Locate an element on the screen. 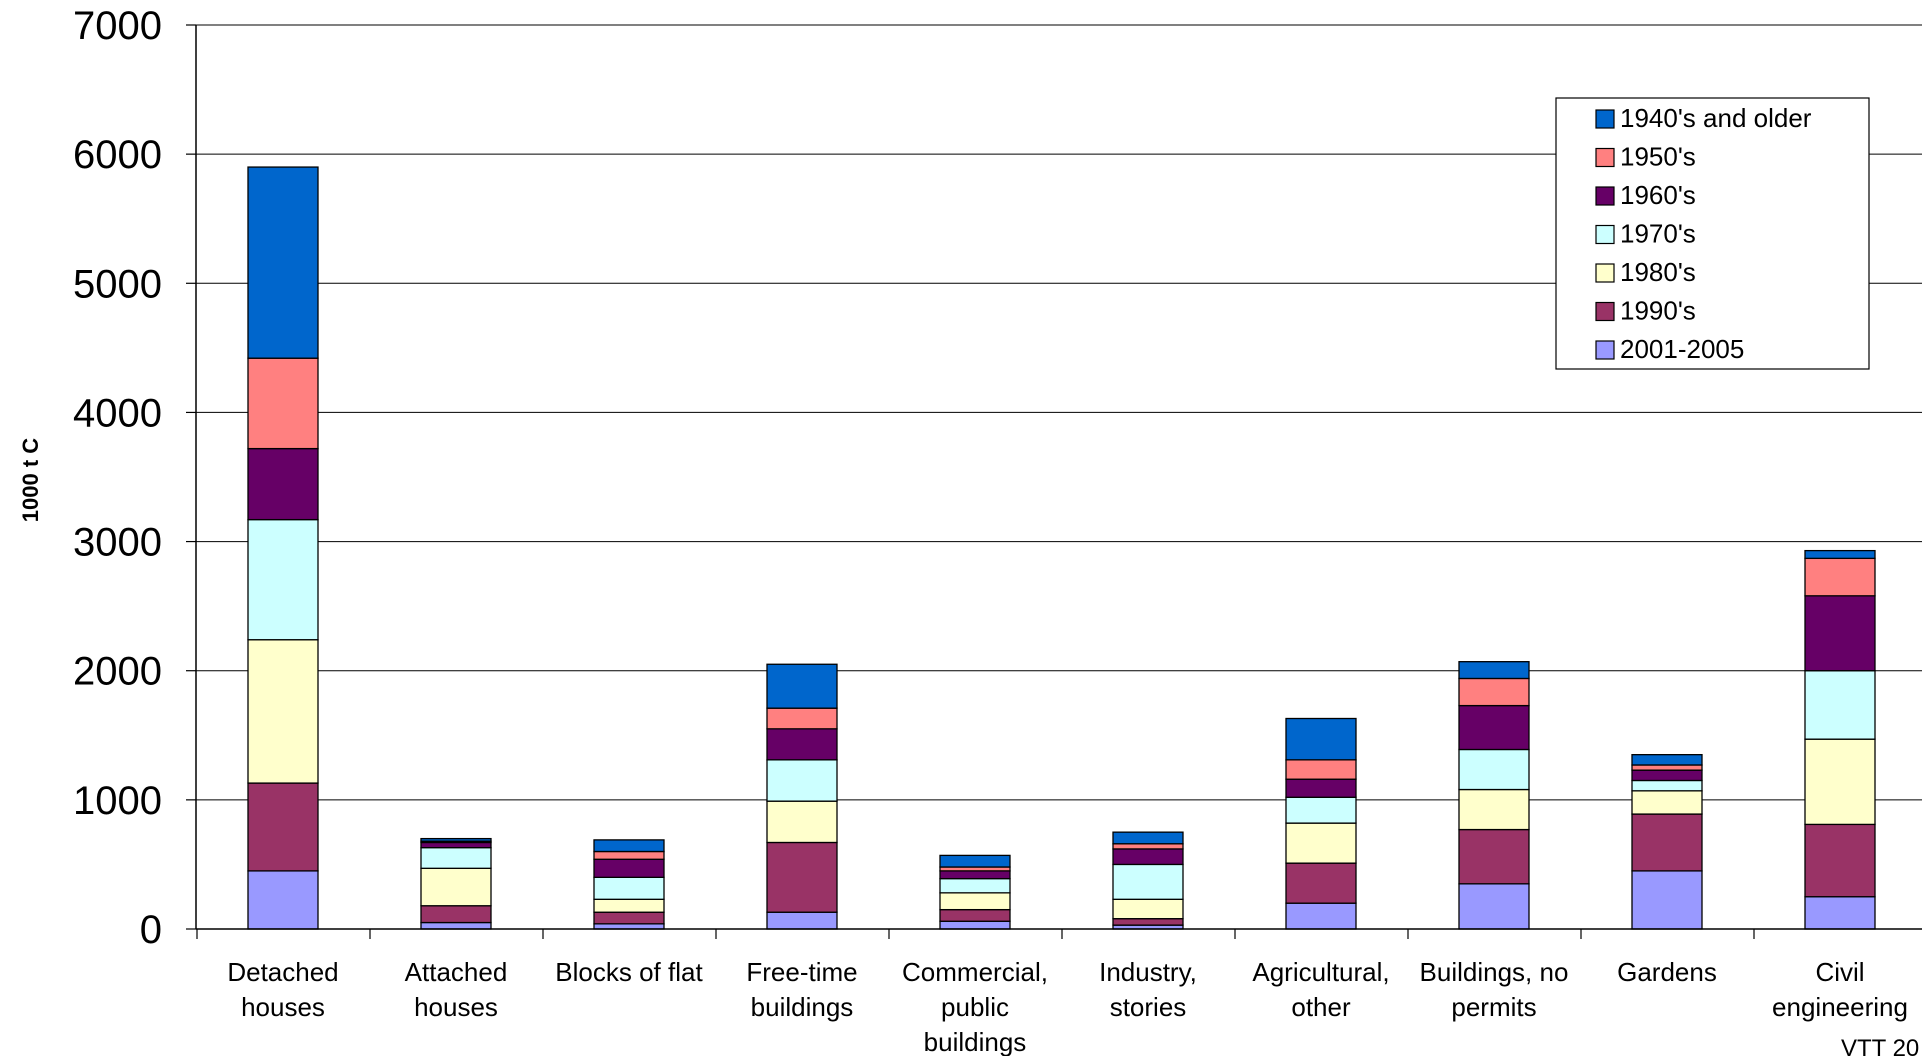  y-tick-label: 0 is located at coordinates (151, 930).